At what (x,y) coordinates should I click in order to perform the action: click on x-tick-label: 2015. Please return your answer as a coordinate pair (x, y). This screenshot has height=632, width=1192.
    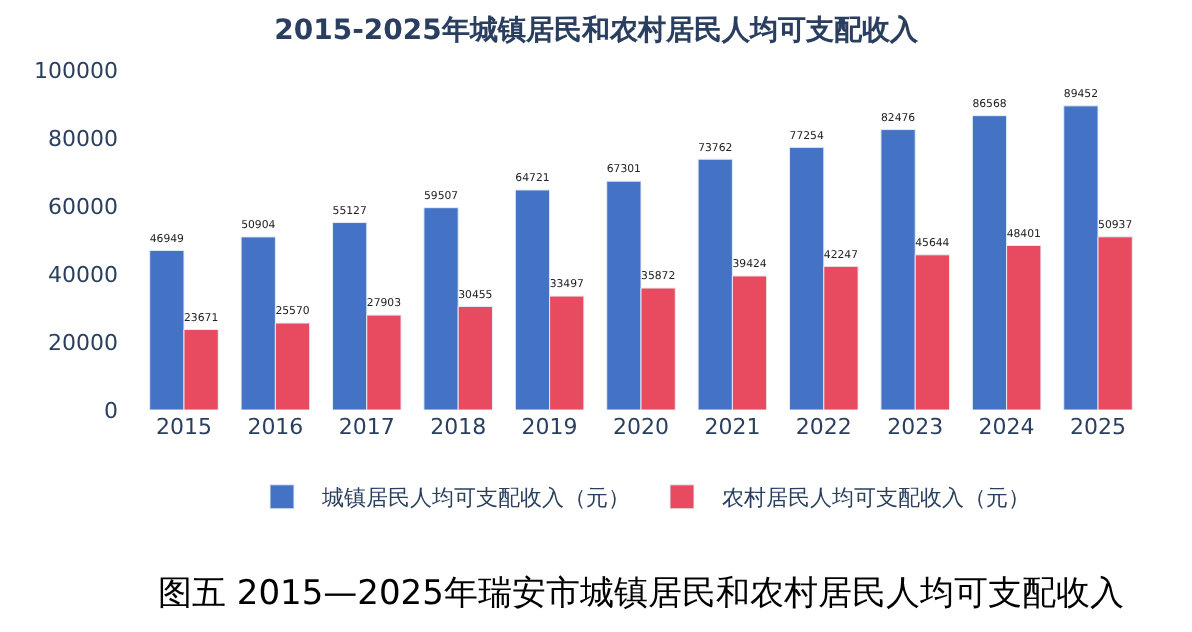
    Looking at the image, I should click on (183, 427).